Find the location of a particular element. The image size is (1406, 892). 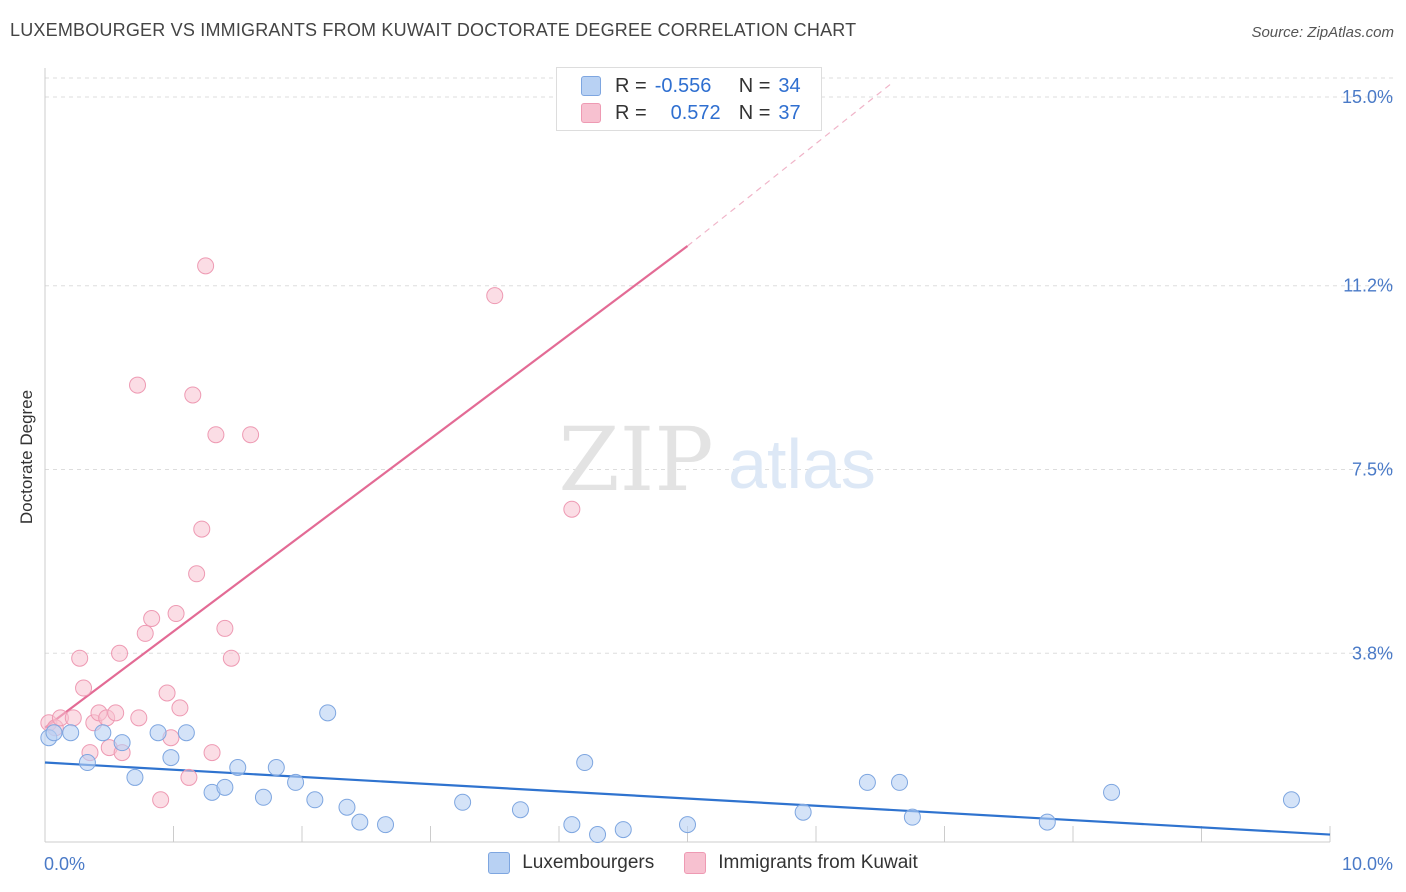

source-label: Source: ZipAtlas.com is located at coordinates (1322, 32).